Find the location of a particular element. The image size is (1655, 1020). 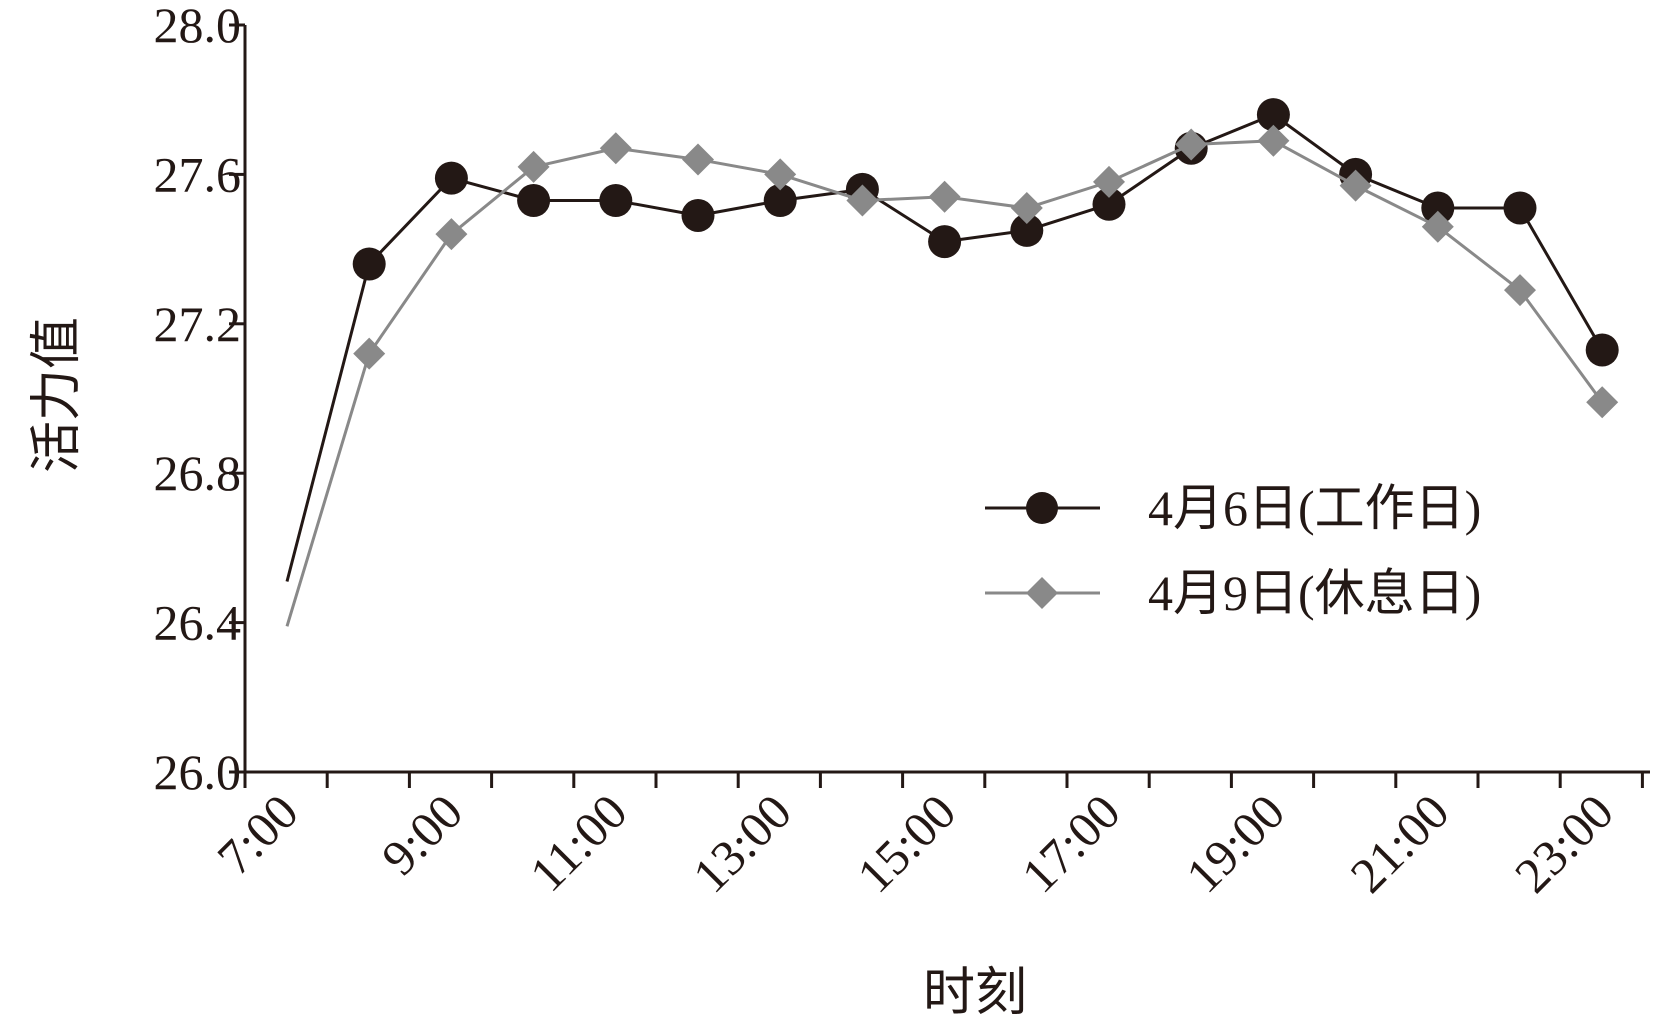

x-tick-label: 19:00 is located at coordinates (1235, 843).